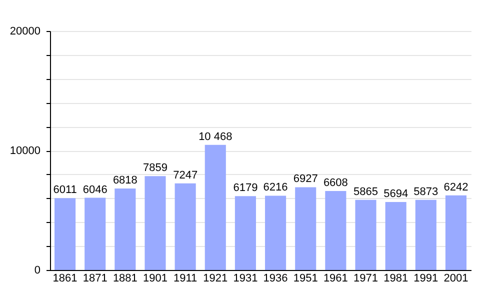 Image resolution: width=500 pixels, height=300 pixels. What do you see at coordinates (125, 180) in the screenshot?
I see `data-label: 6818` at bounding box center [125, 180].